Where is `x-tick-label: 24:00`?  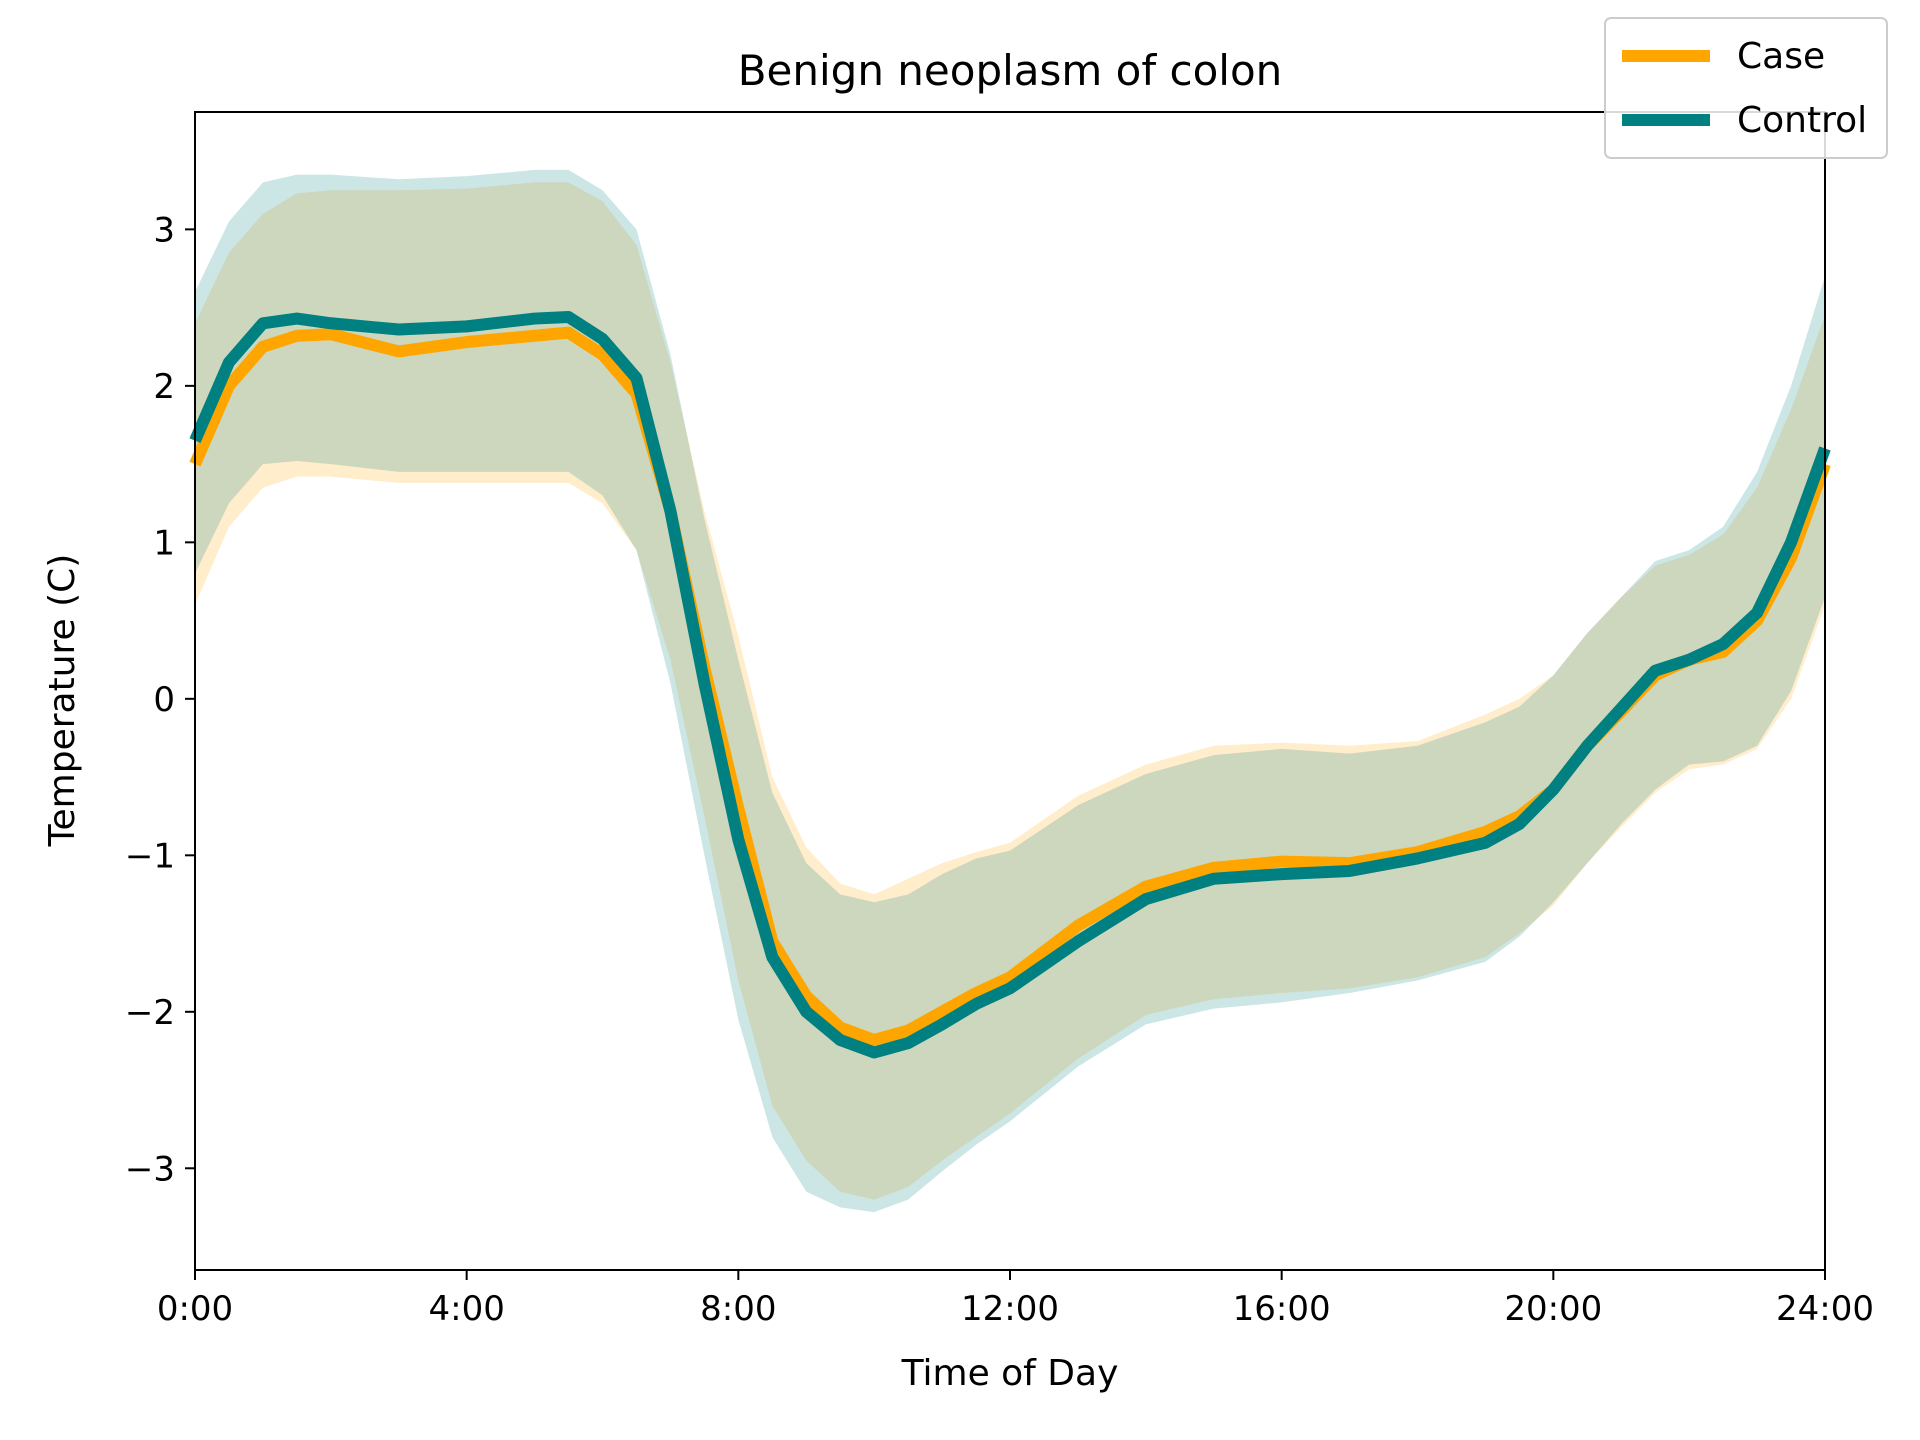 x-tick-label: 24:00 is located at coordinates (1825, 1309).